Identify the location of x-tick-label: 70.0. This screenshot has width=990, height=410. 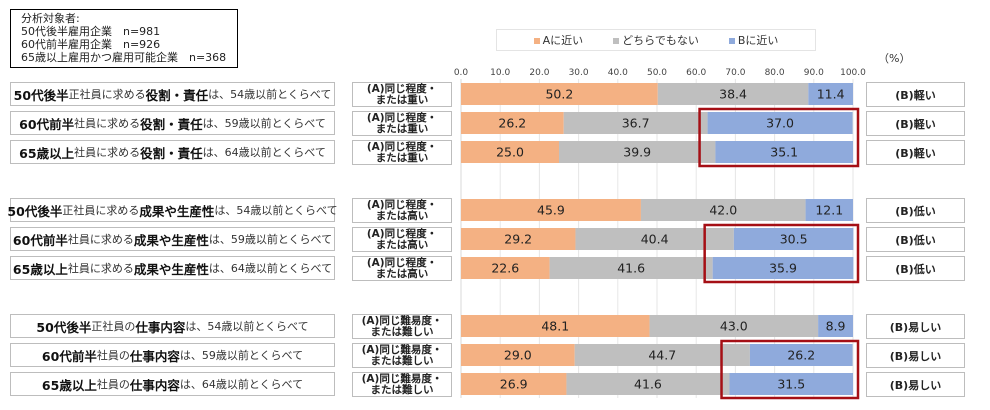
(735, 73).